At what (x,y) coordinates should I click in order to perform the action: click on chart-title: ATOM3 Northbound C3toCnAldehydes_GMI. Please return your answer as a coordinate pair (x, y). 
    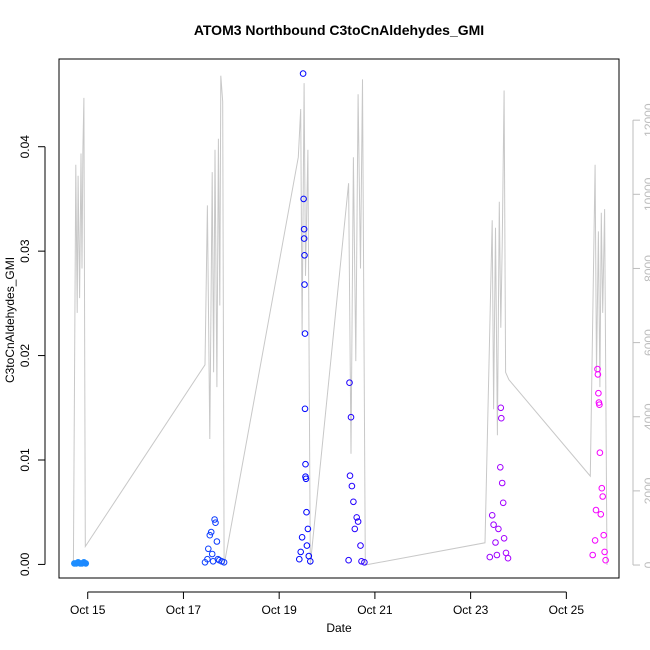
    Looking at the image, I should click on (339, 30).